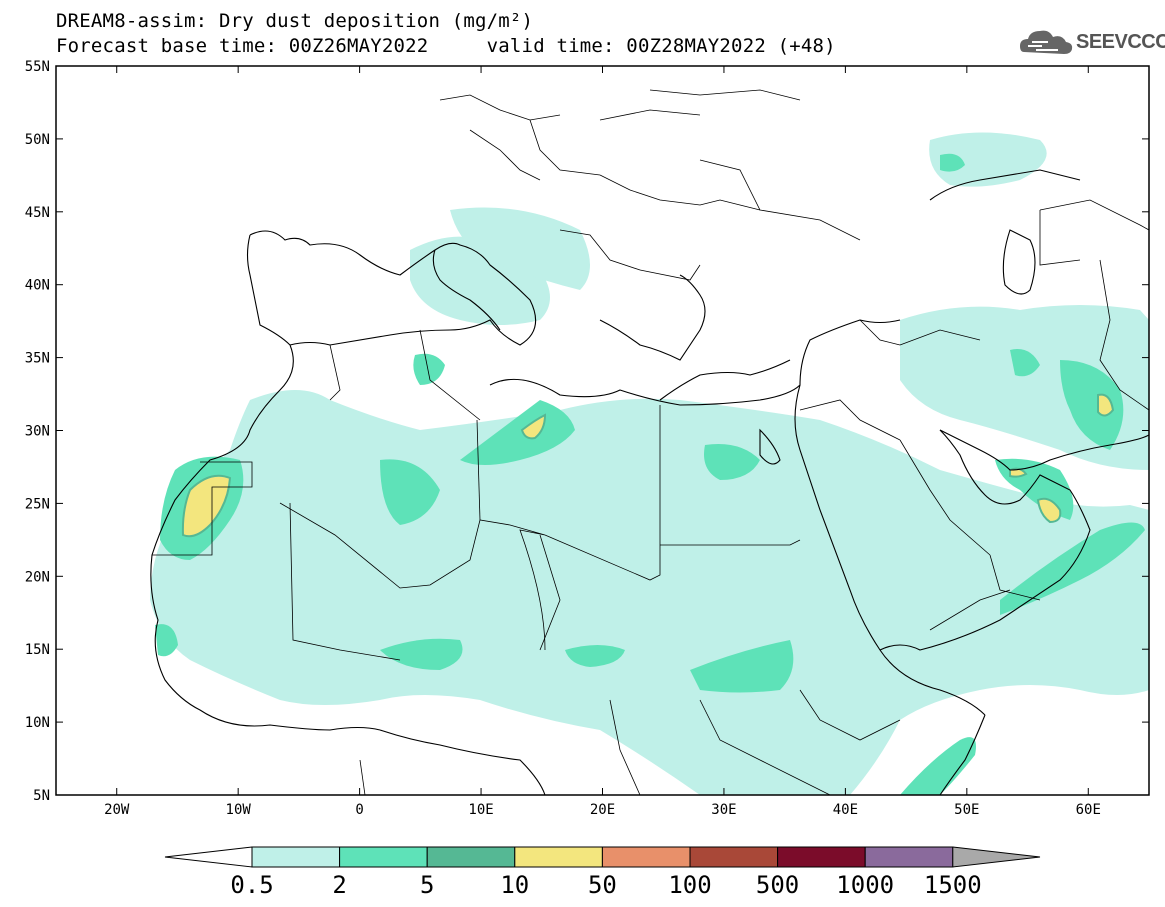 The width and height of the screenshot is (1165, 907). What do you see at coordinates (1088, 810) in the screenshot?
I see `lon-tick-label: 60E` at bounding box center [1088, 810].